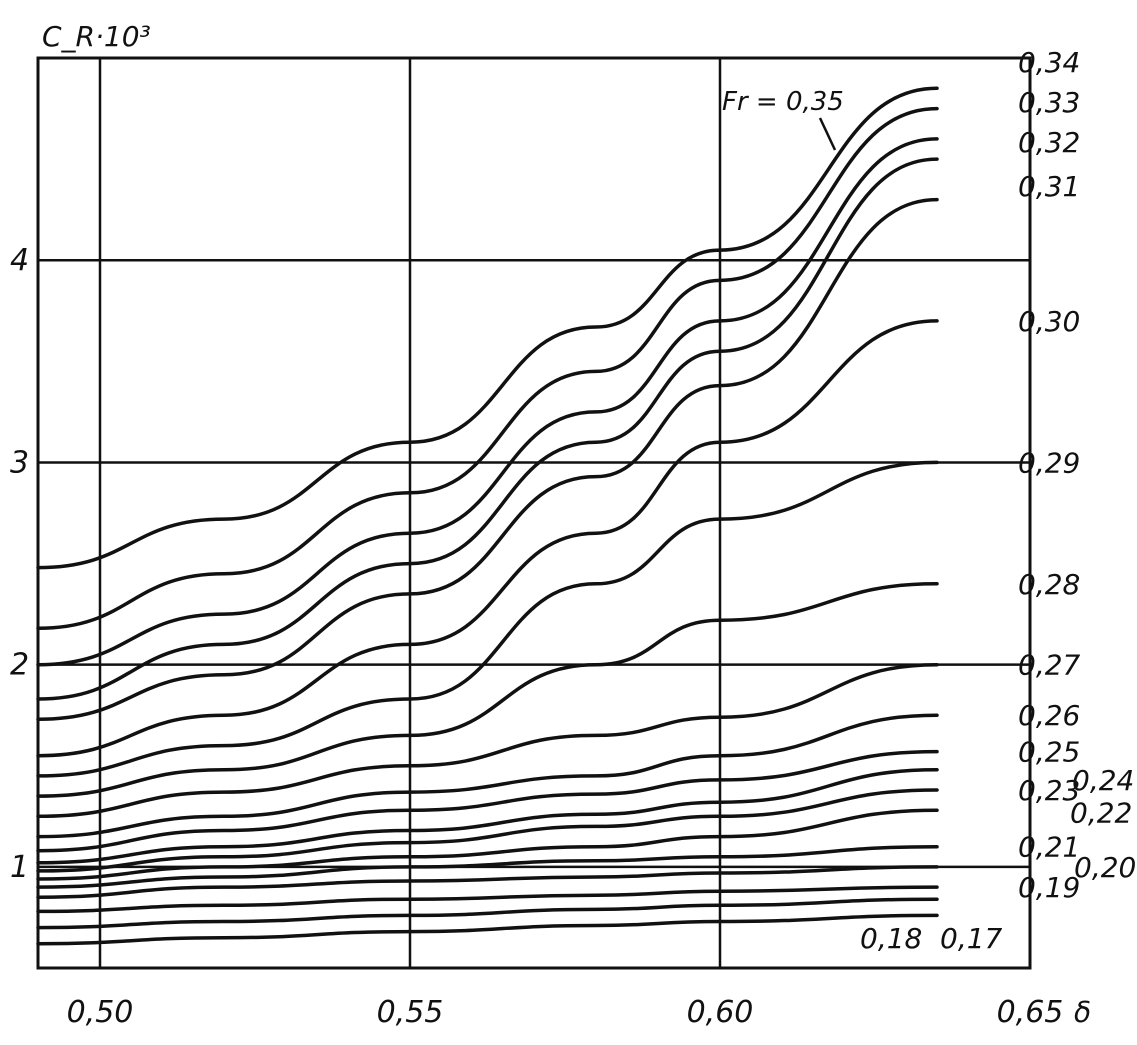  What do you see at coordinates (1049, 847) in the screenshot?
I see `curve-label: 0,21` at bounding box center [1049, 847].